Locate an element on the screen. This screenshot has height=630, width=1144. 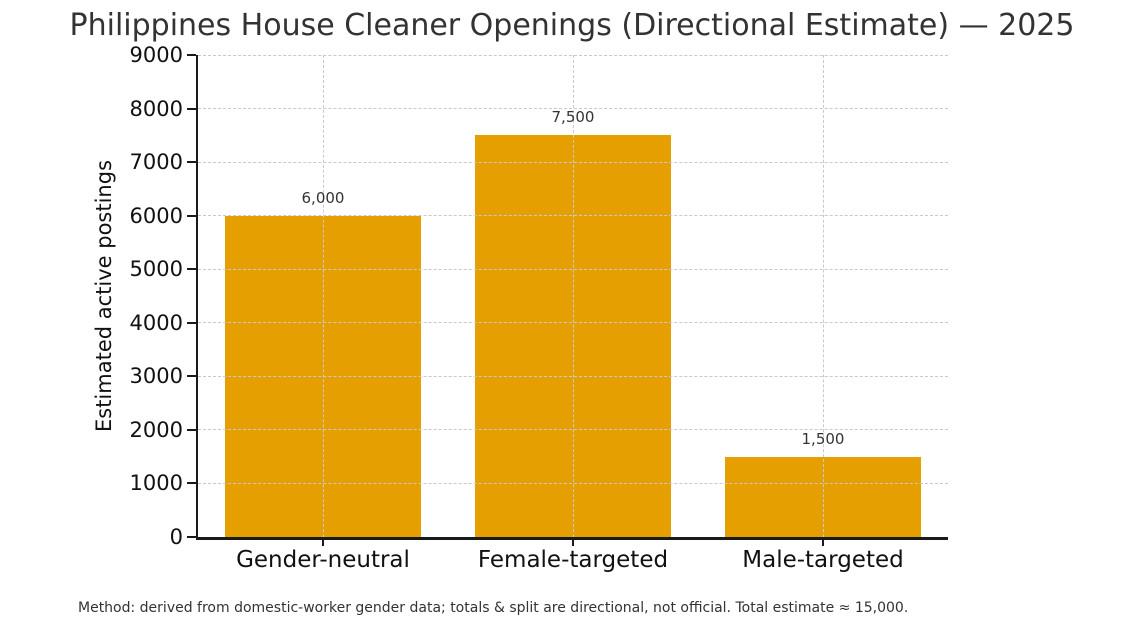
y-tick-label: 7000 is located at coordinates (156, 162).